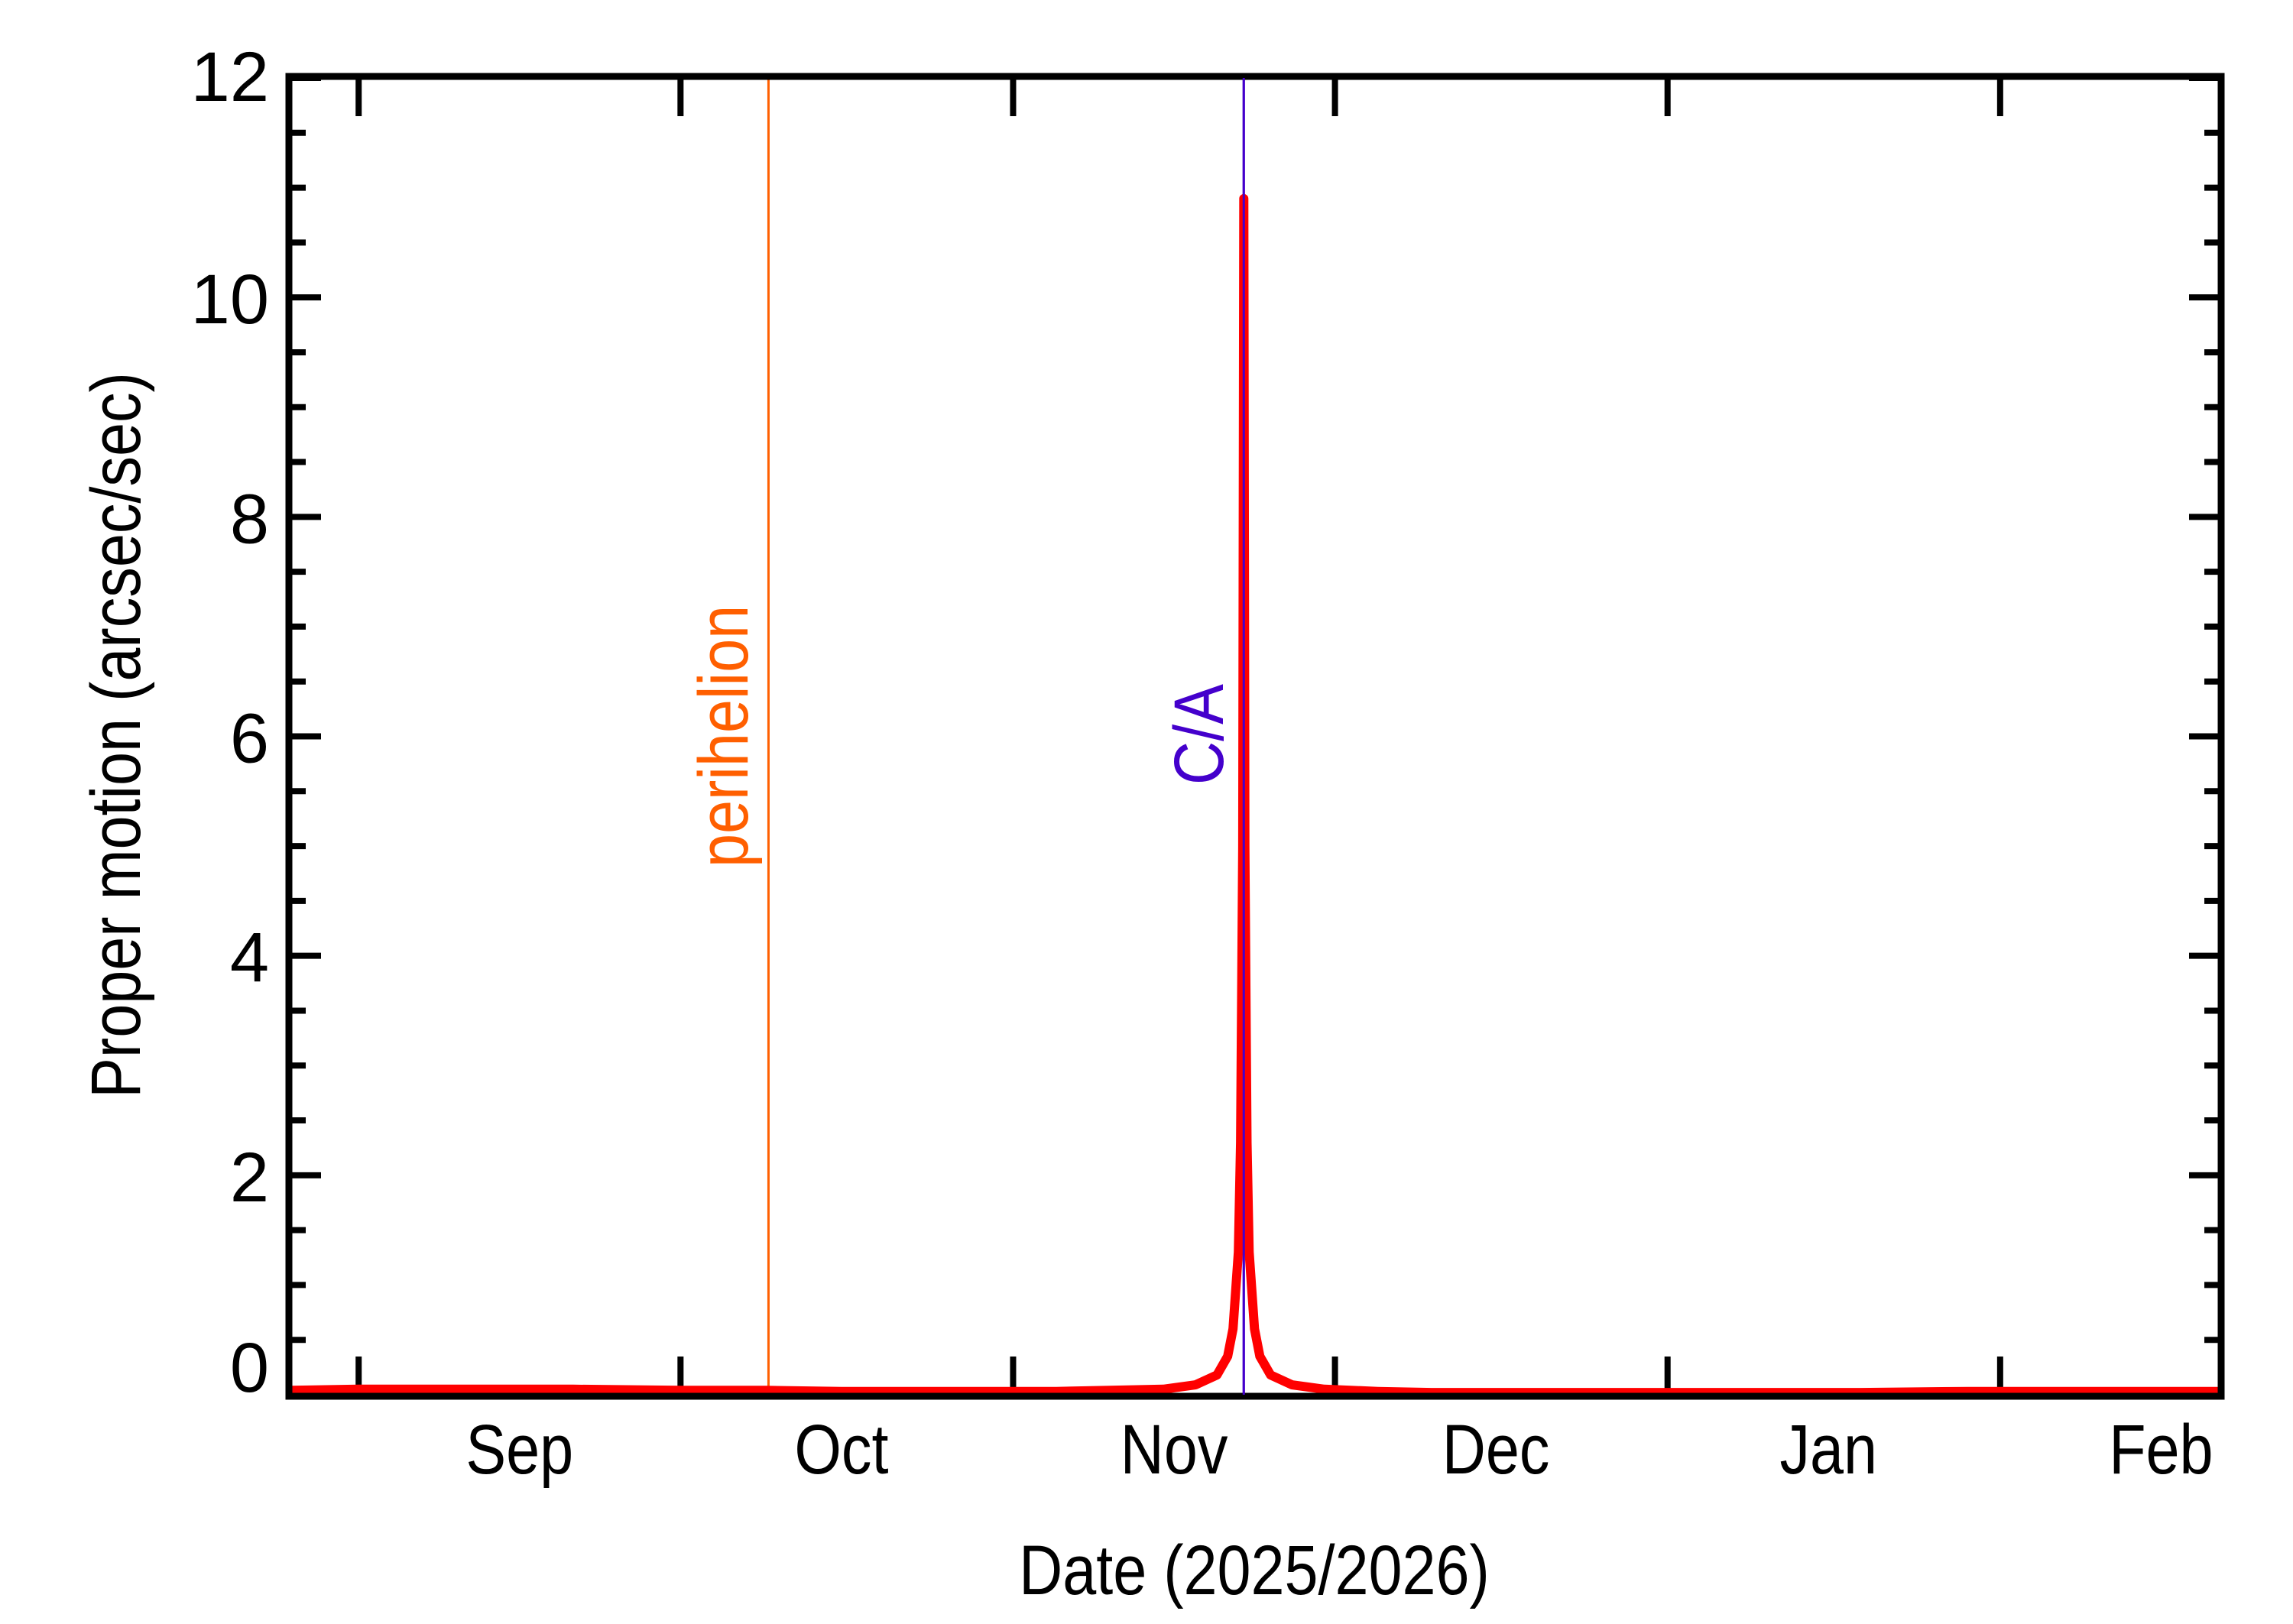 Image resolution: width=2293 pixels, height=1624 pixels. Describe the element at coordinates (1174, 1449) in the screenshot. I see `x-tick-label: Nov` at that location.